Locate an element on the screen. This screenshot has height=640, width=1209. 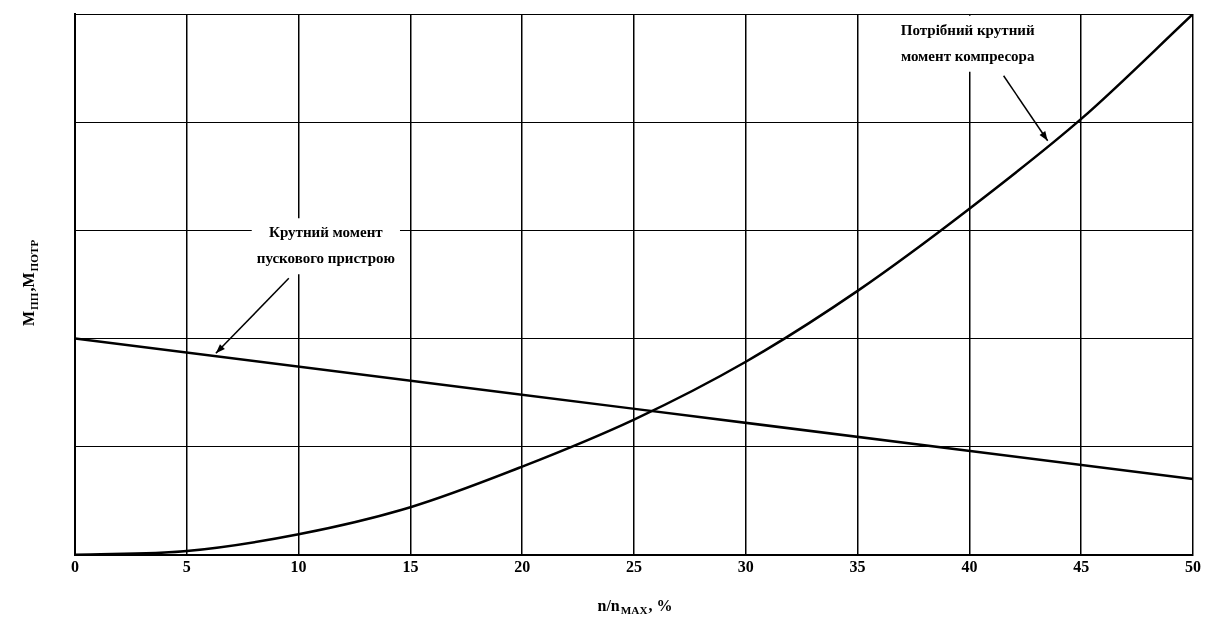
annotation: Потрібний крутний момент компресора is located at coordinates (967, 42).